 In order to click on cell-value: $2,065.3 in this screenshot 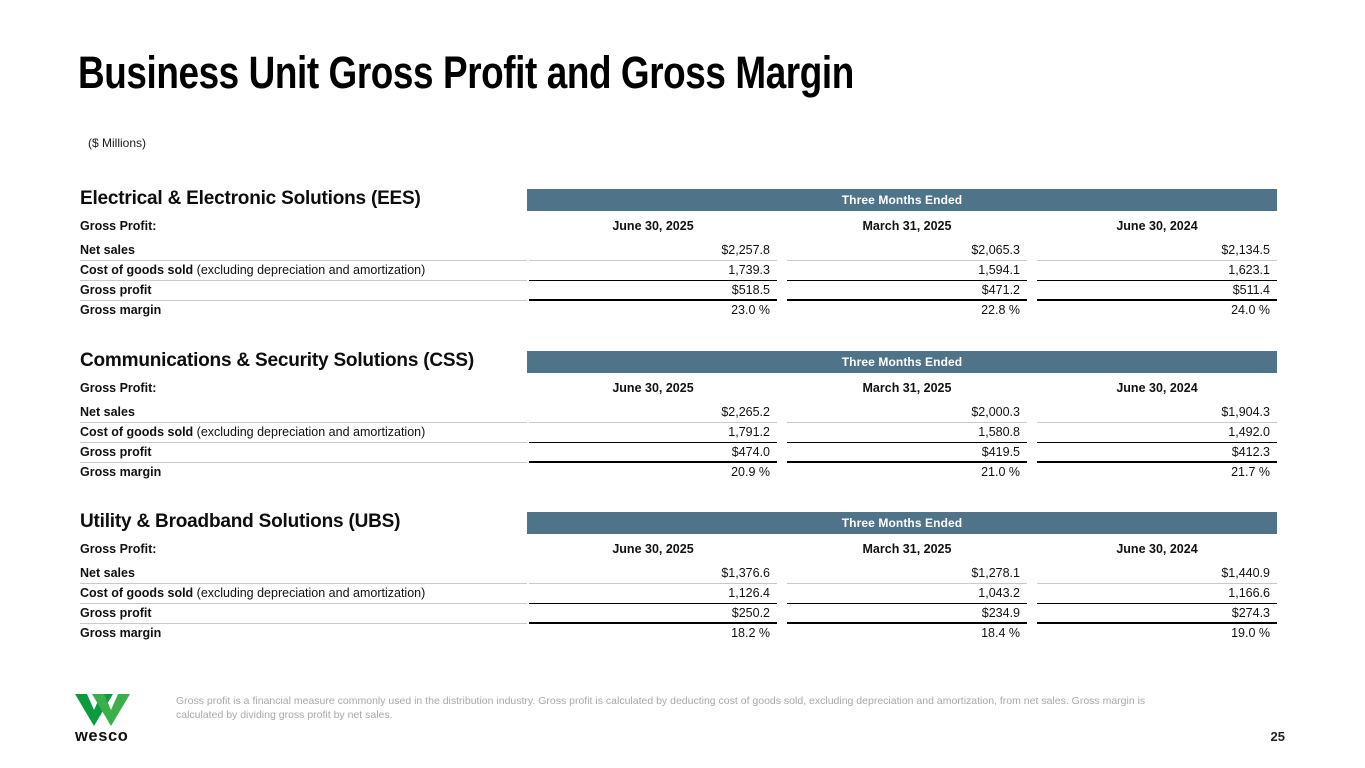, I will do `click(907, 251)`.